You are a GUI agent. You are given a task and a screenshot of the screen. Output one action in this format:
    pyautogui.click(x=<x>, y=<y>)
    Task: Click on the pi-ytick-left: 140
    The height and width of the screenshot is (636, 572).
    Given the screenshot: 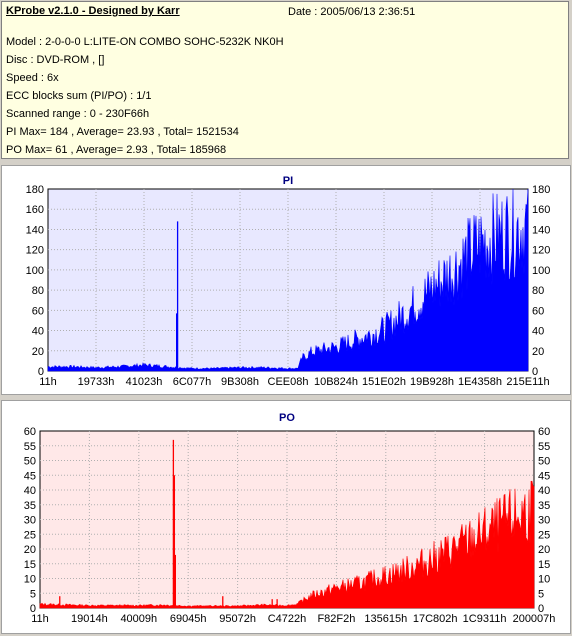 What is the action you would take?
    pyautogui.click(x=35, y=230)
    